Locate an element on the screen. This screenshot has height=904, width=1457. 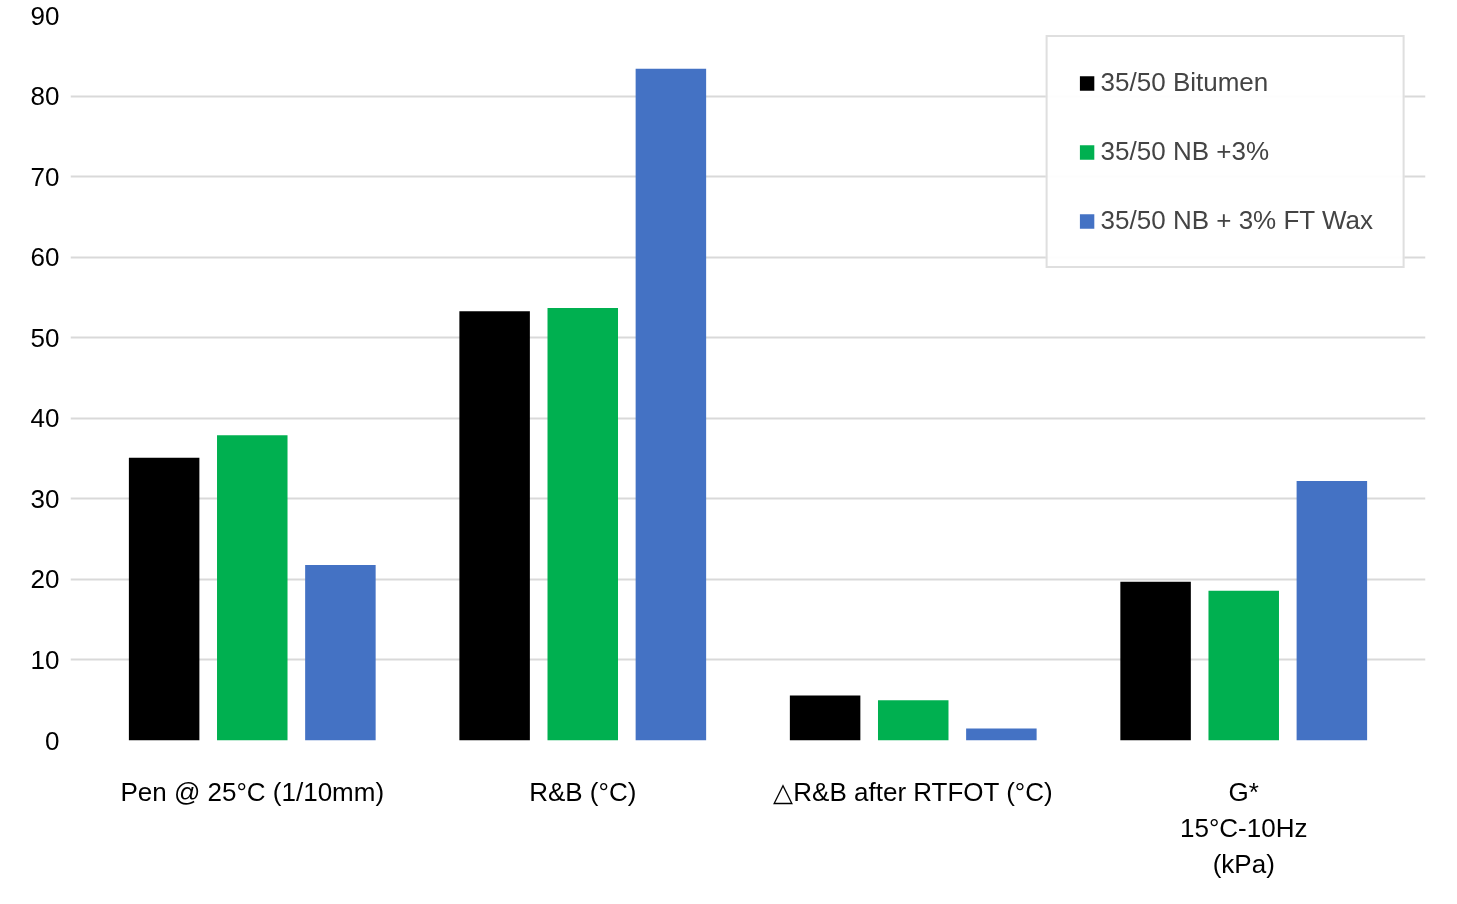
y-tick-label: 60 is located at coordinates (45, 257).